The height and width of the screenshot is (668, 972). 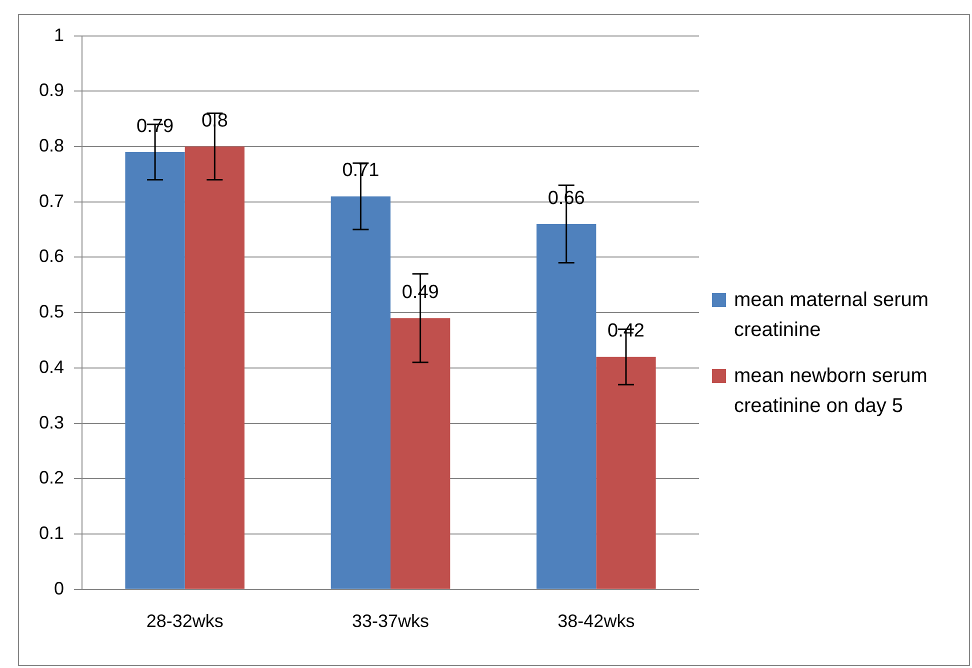 I want to click on x-tick-label: 28-32wks, so click(x=185, y=621).